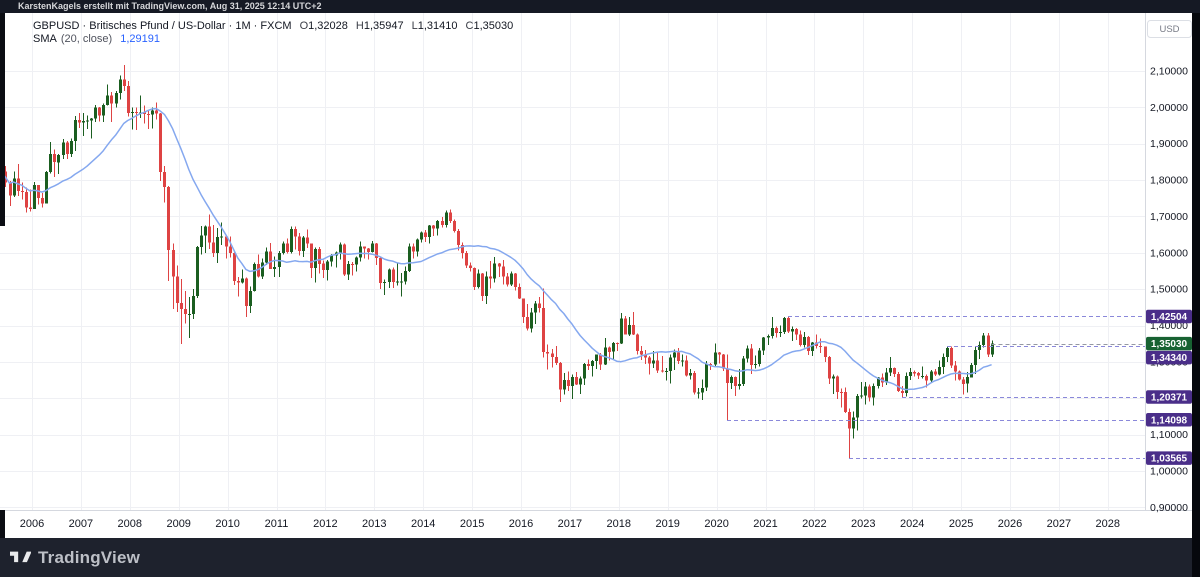 This screenshot has height=577, width=1200. Describe the element at coordinates (765, 524) in the screenshot. I see `svg-text: 2021` at that location.